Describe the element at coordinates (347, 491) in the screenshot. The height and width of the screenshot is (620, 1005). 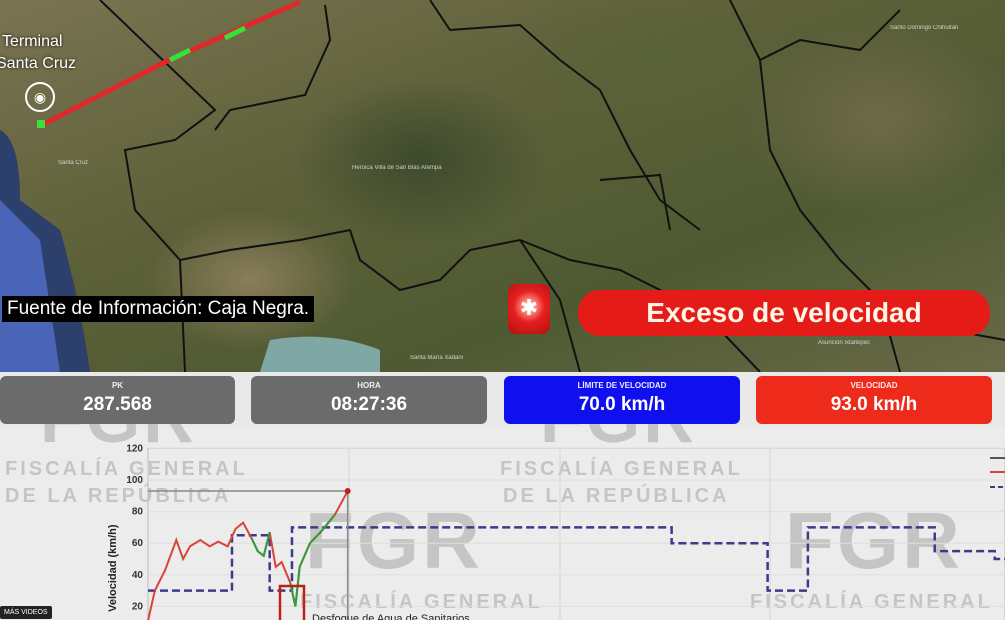
I see `current-speed-point` at that location.